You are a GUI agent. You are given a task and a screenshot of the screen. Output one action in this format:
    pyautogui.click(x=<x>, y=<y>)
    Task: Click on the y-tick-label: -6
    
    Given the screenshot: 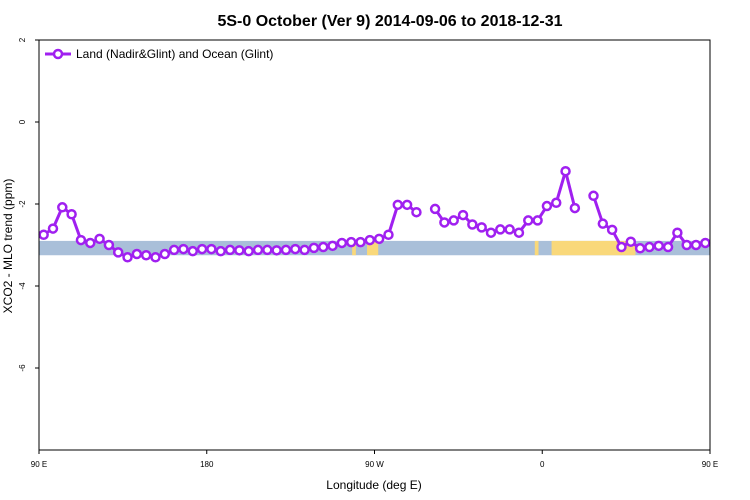 What is the action you would take?
    pyautogui.click(x=22, y=368)
    